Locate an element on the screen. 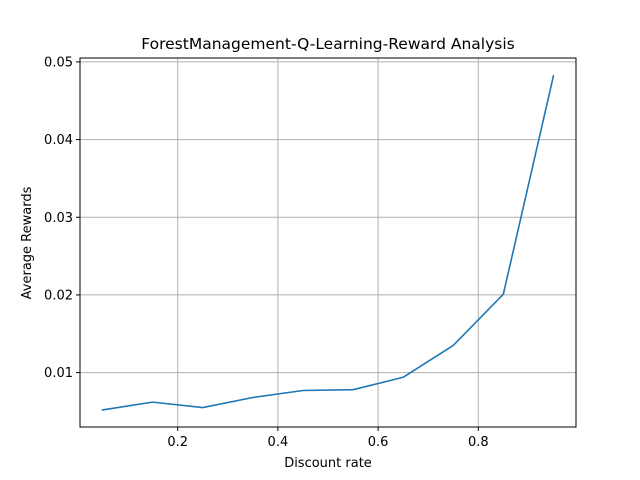 The image size is (640, 480). y-tick-label: 0.02 is located at coordinates (58, 295).